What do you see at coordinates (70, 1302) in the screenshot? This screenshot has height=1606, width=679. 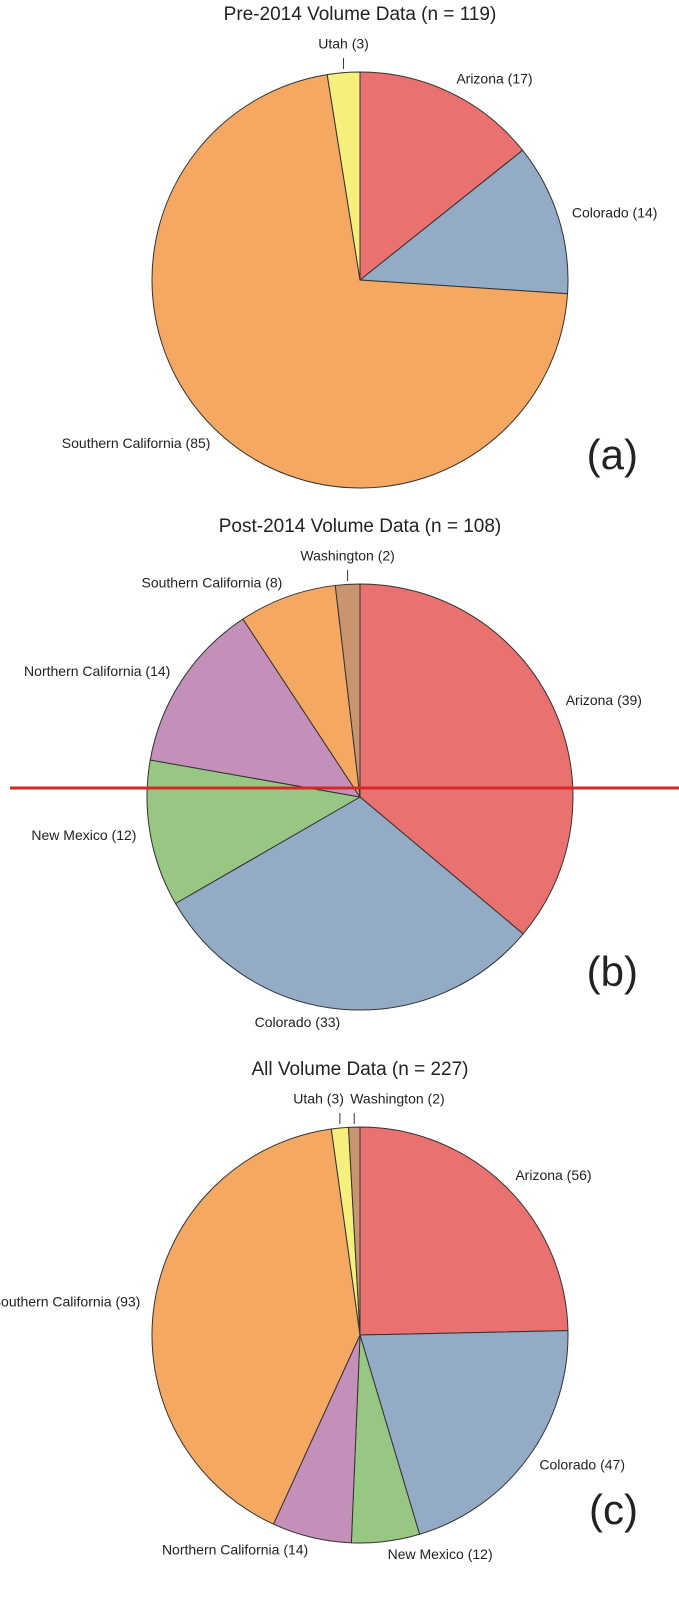 I see `slice-label: Southern California (93)` at bounding box center [70, 1302].